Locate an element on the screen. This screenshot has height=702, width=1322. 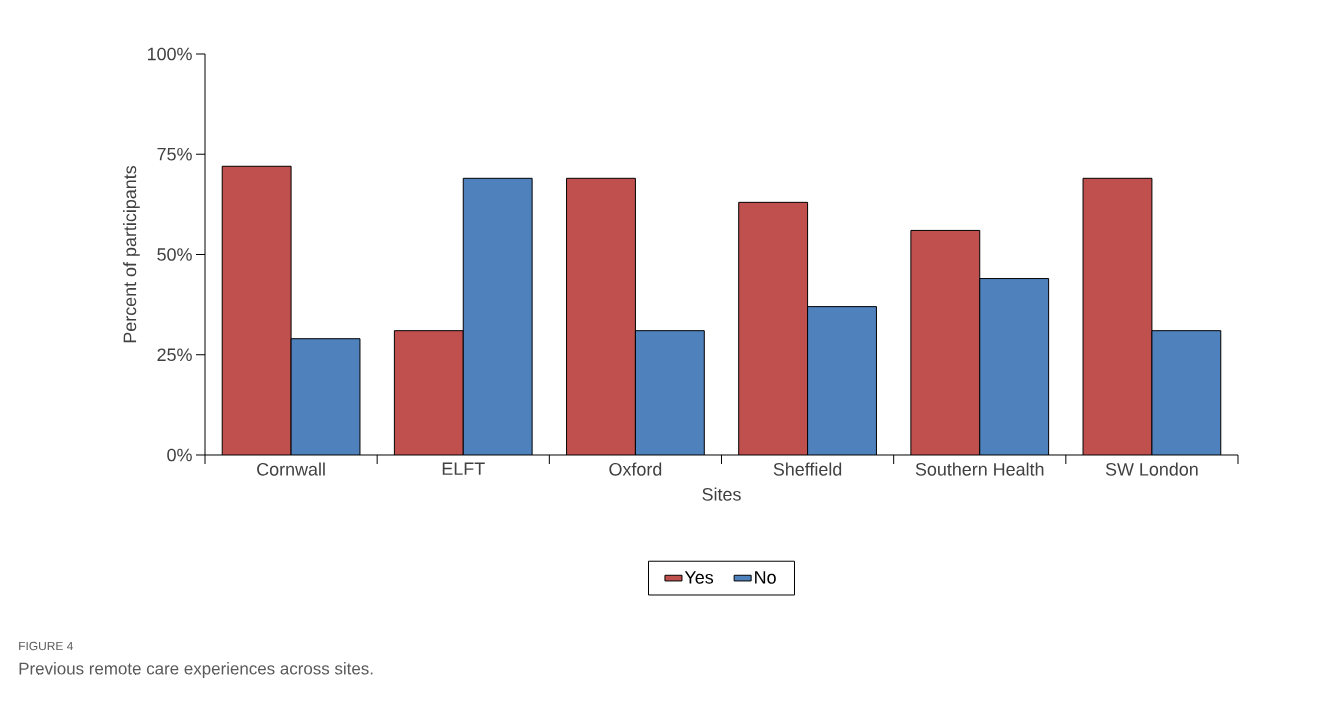
x-tick-label: Southern Health is located at coordinates (979, 469).